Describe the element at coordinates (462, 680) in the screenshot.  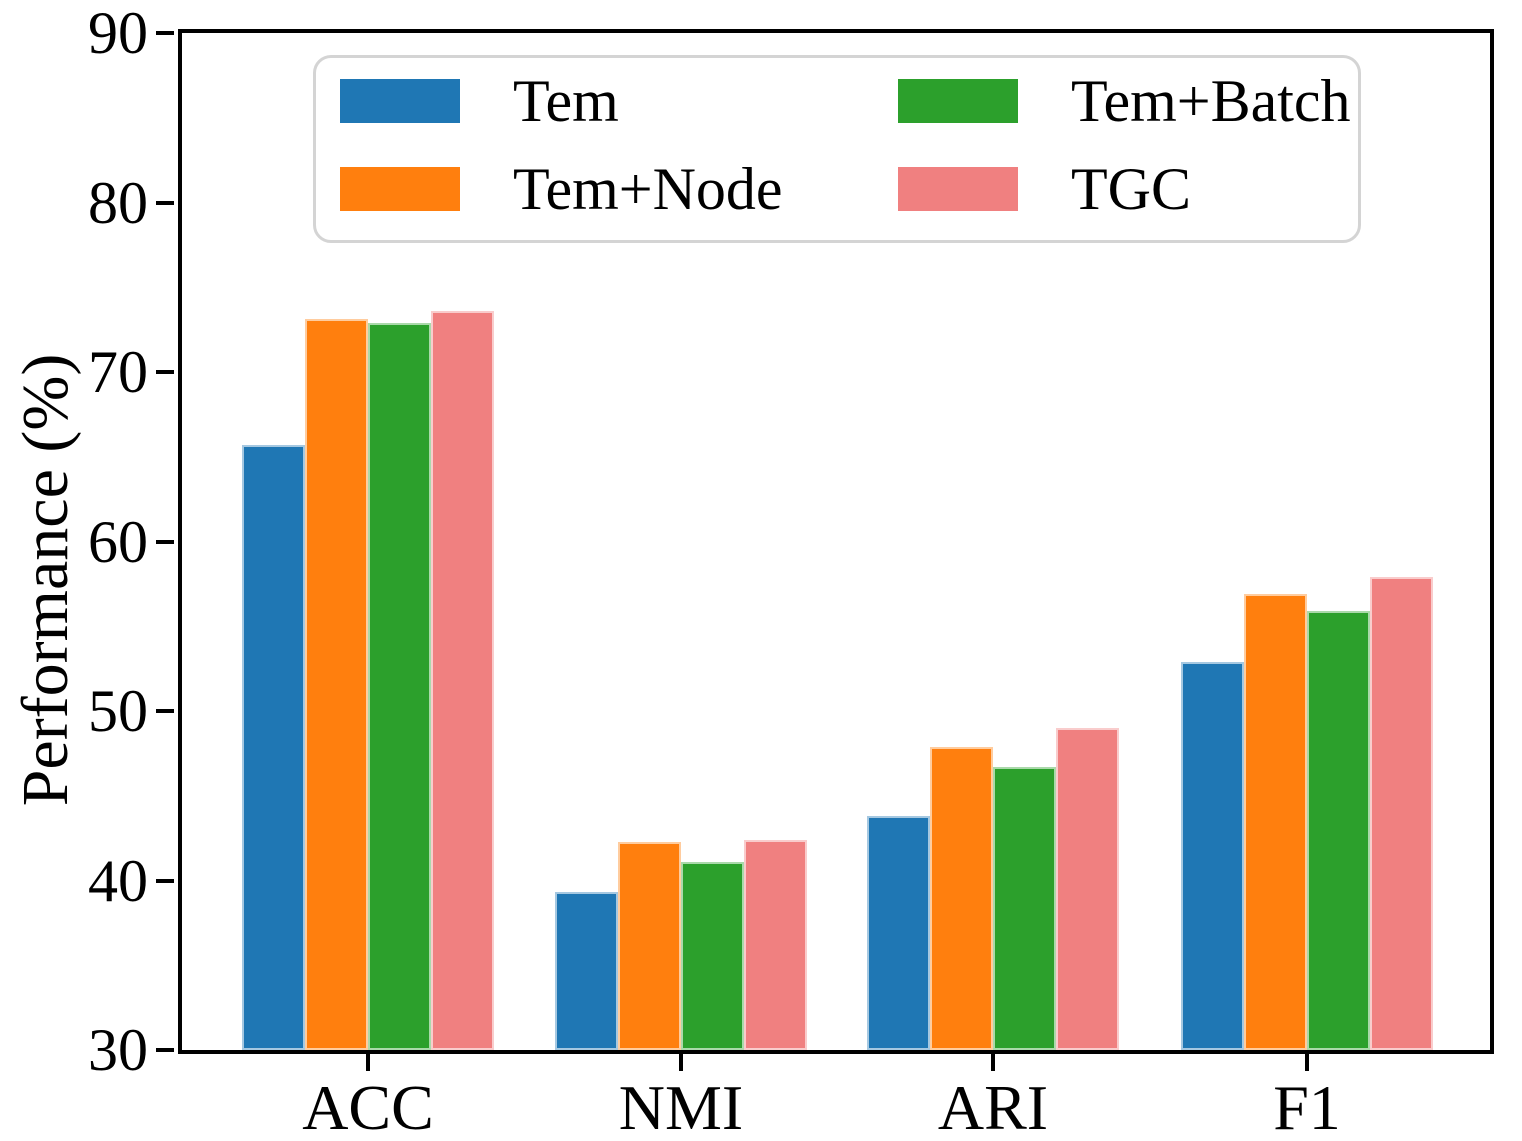
I see `bar-TGC-ACC` at that location.